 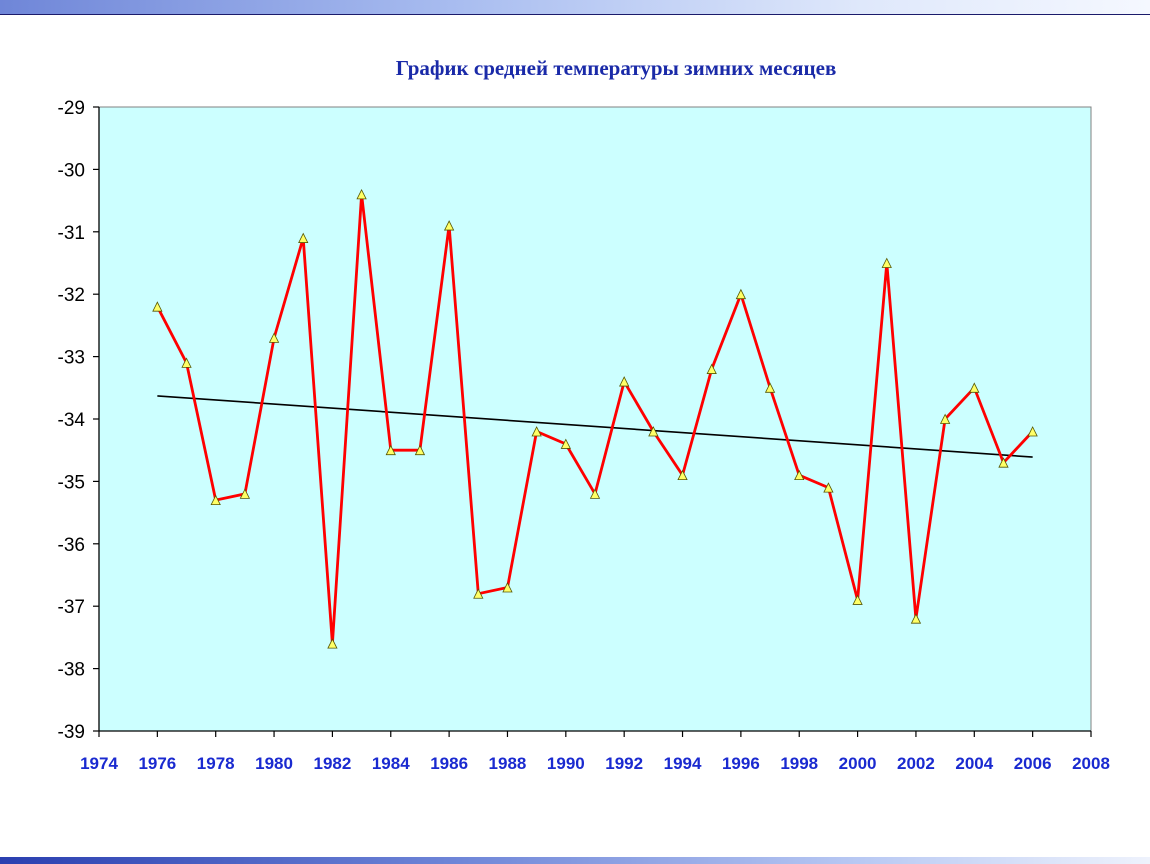 I want to click on trendline-group, so click(x=595, y=426).